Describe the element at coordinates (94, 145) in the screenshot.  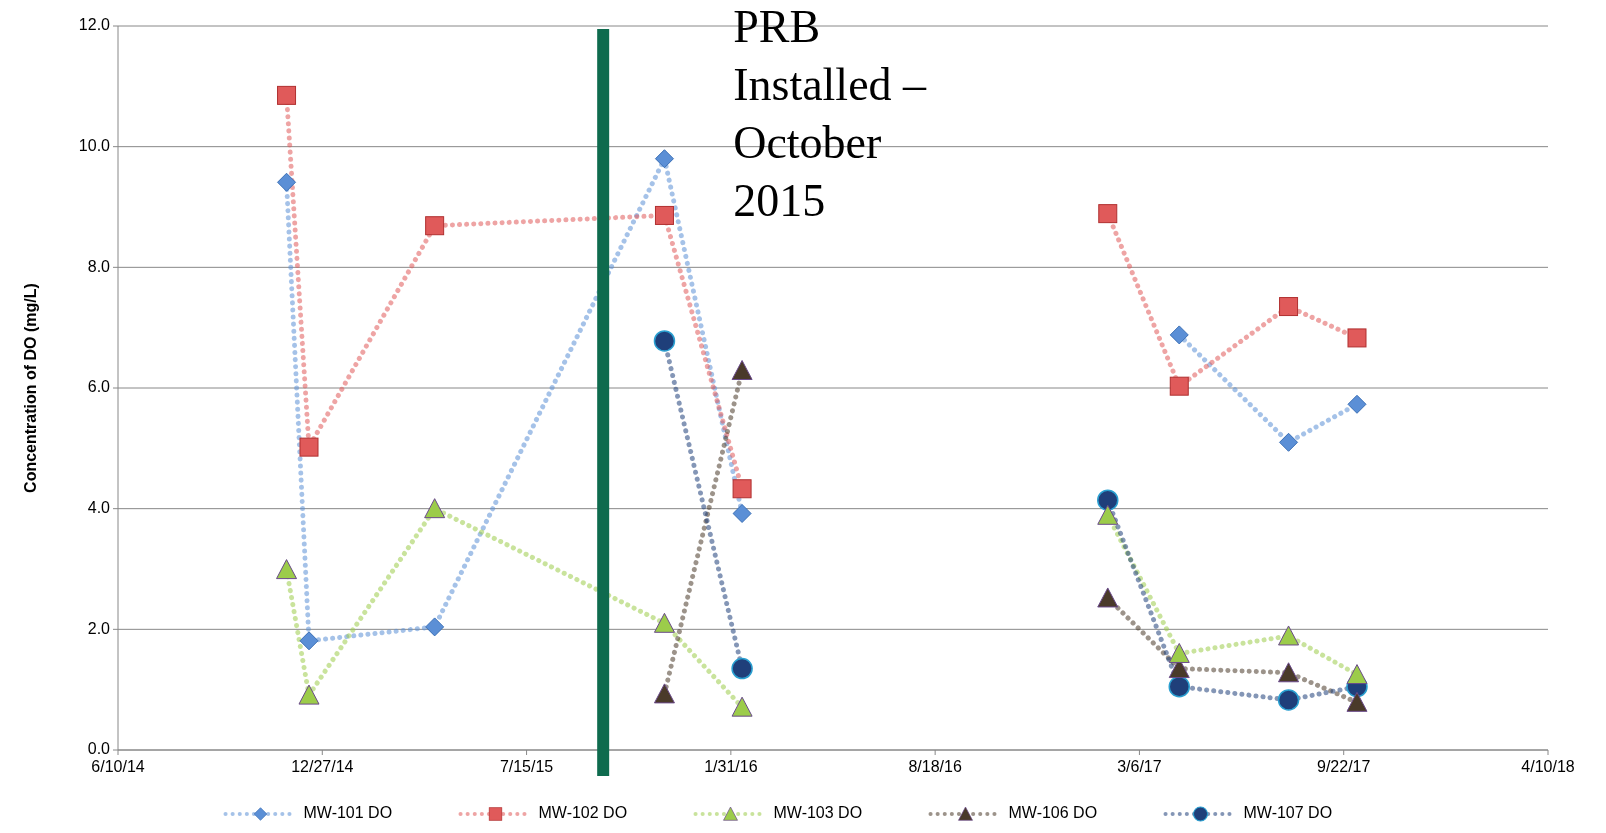
I see `y-tick-label: 10.0` at that location.